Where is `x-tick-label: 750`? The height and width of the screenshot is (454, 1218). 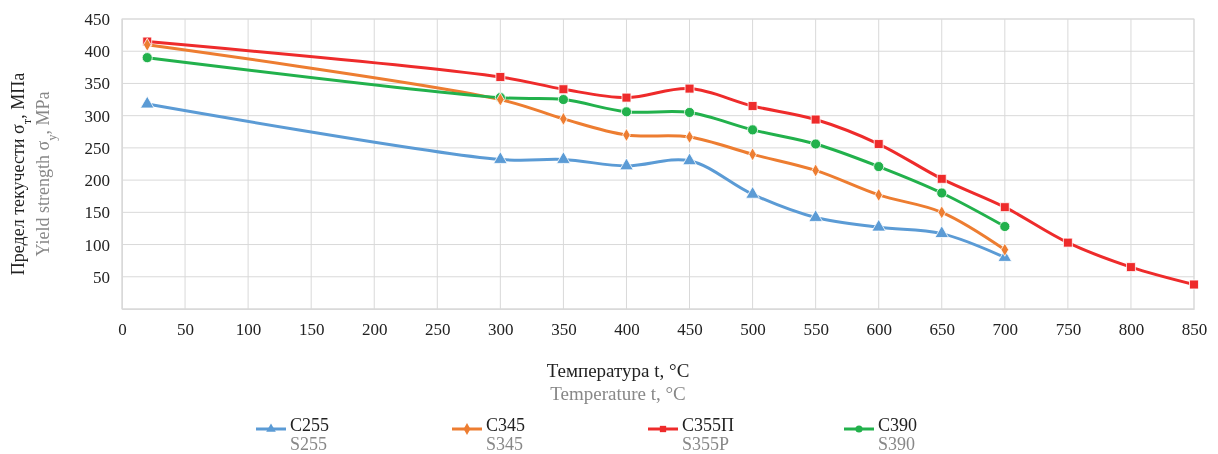
x-tick-label: 750 is located at coordinates (1068, 330).